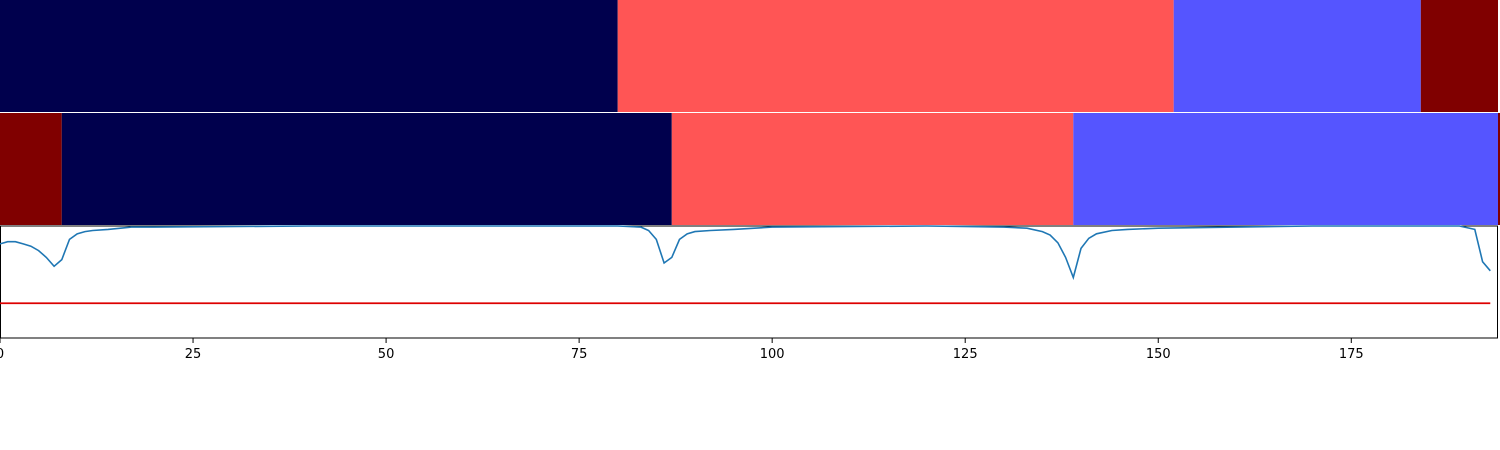 This screenshot has width=1500, height=450. What do you see at coordinates (682, 350) in the screenshot?
I see `x-axis: 0 25 50 75 100 125 150 175` at bounding box center [682, 350].